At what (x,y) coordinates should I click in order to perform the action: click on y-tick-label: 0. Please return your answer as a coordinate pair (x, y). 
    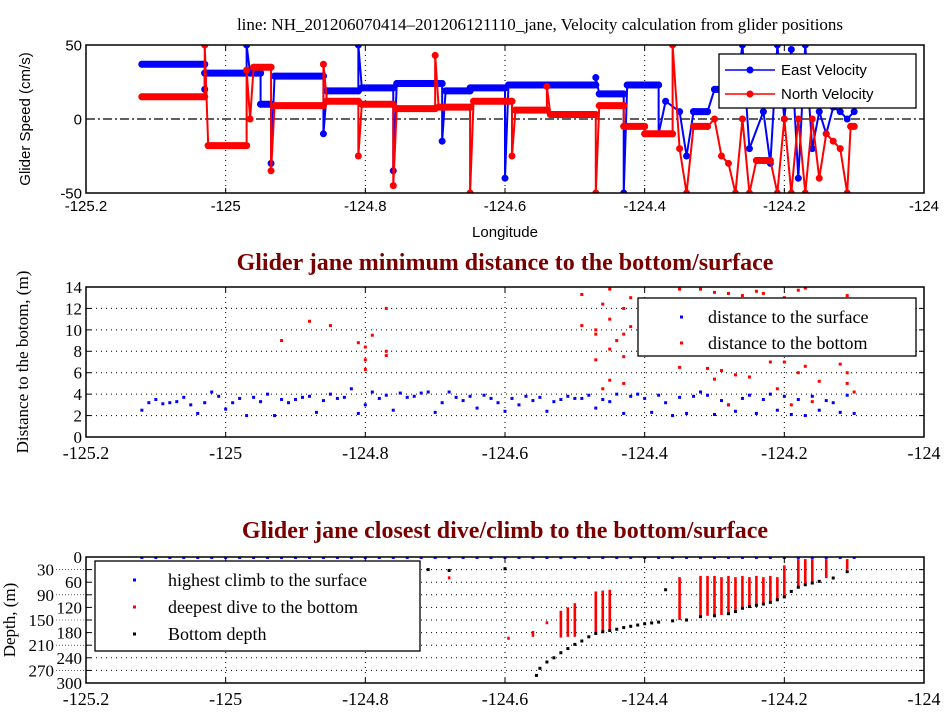
    Looking at the image, I should click on (78, 557).